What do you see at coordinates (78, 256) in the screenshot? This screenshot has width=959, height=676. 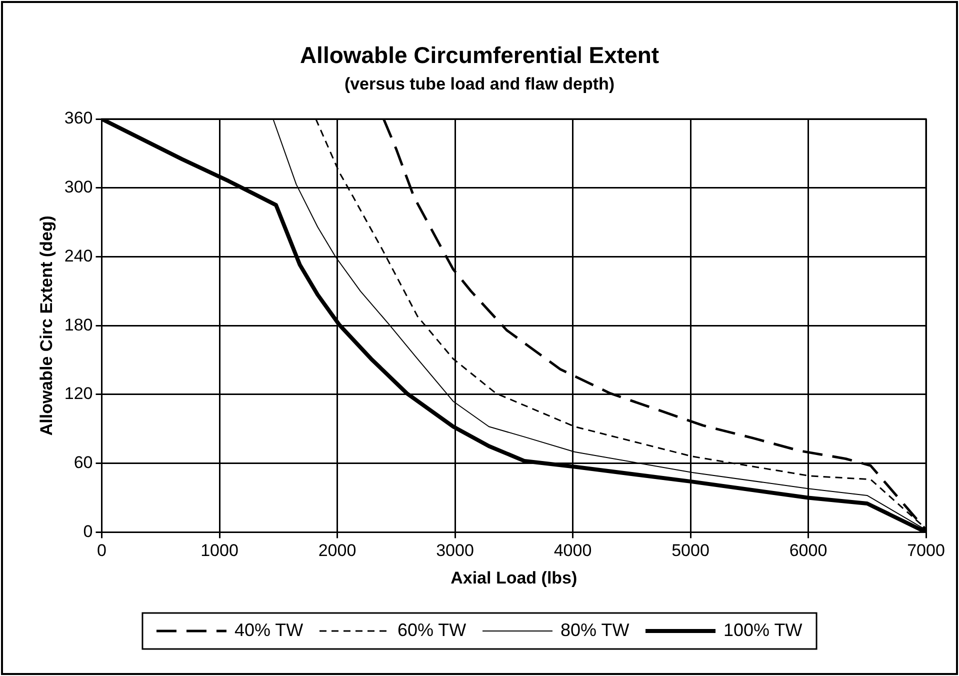 I see `y-tick-label: 240` at bounding box center [78, 256].